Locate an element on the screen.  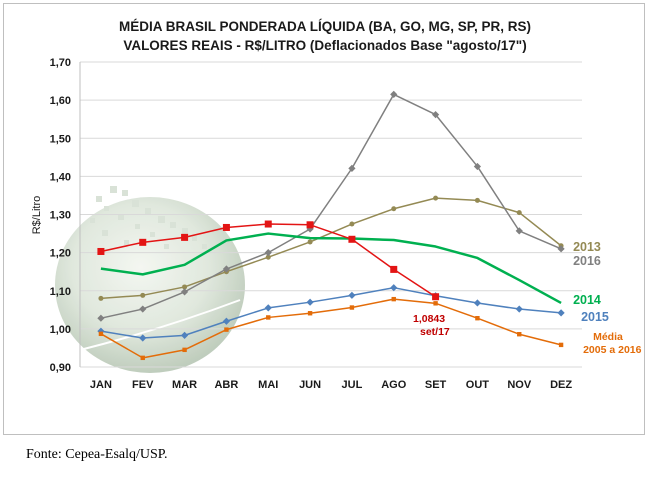
y-tick-label: 1,60 is located at coordinates (60, 101).